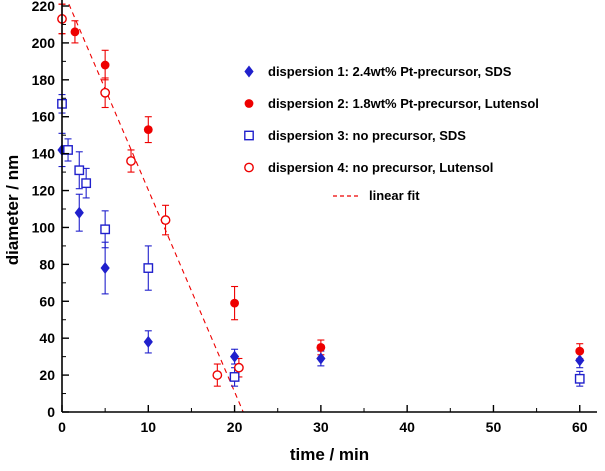  What do you see at coordinates (394, 195) in the screenshot?
I see `legend-label: linear fit` at bounding box center [394, 195].